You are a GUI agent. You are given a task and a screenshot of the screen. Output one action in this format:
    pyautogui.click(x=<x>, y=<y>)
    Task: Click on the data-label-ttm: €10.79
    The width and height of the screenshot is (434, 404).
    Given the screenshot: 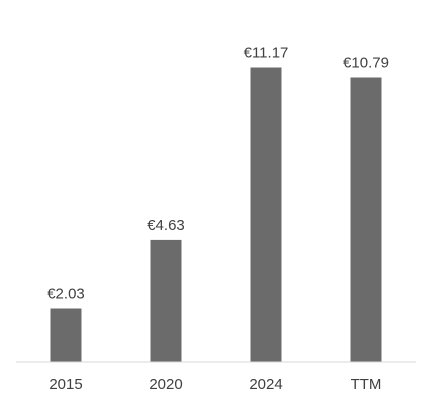 What is the action you would take?
    pyautogui.click(x=366, y=63)
    